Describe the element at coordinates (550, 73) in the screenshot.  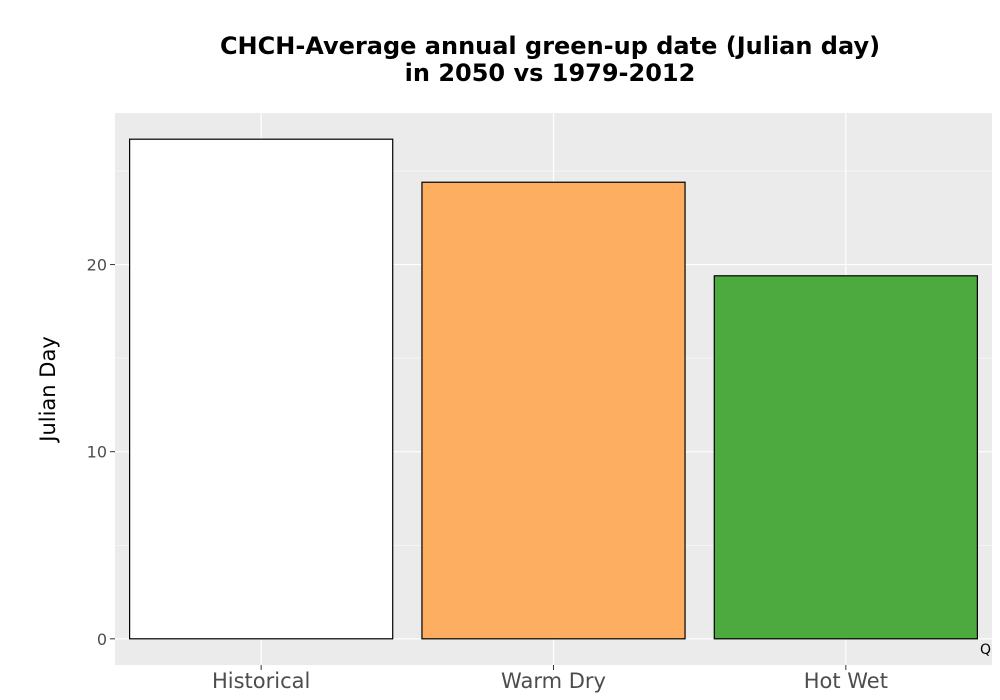
I see `chart-title-line-2: in 2050 vs 1979-2012` at that location.